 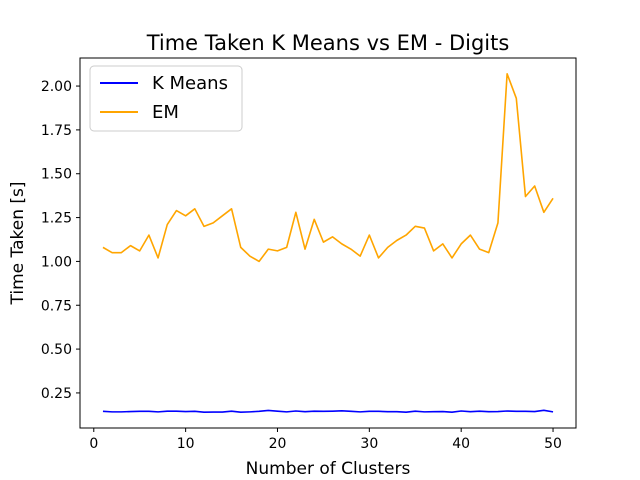 What do you see at coordinates (56, 350) in the screenshot?
I see `y-tick-label: 0.50` at bounding box center [56, 350].